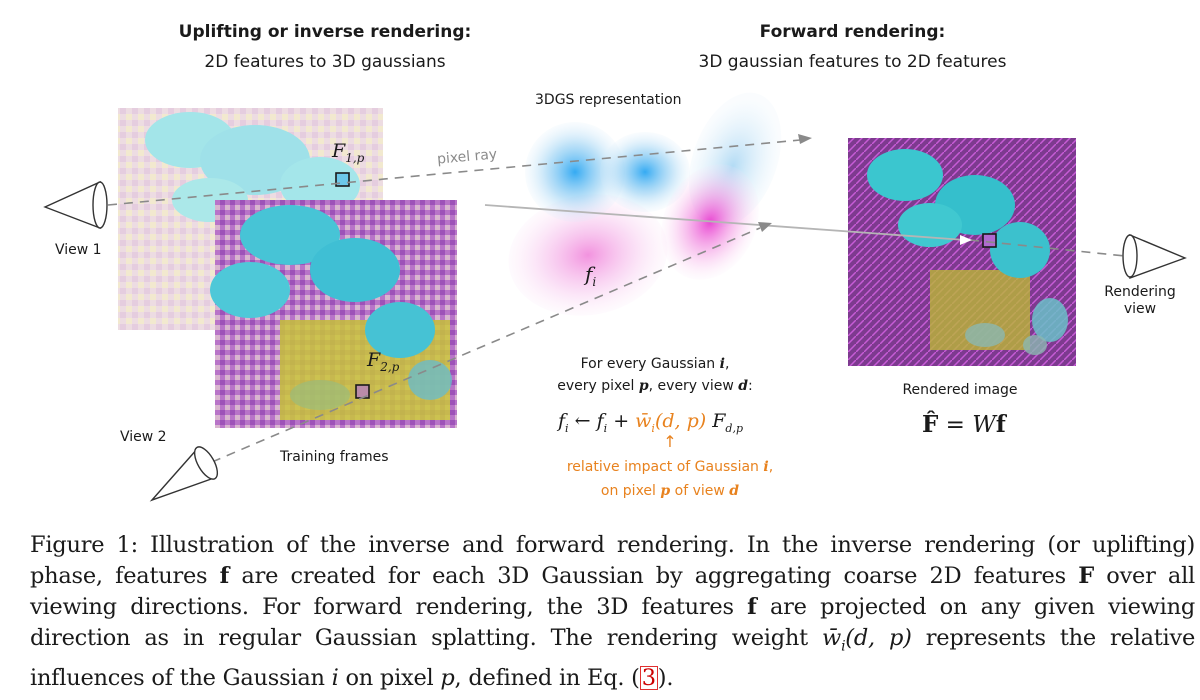 The height and width of the screenshot is (700, 1200). Describe the element at coordinates (348, 152) in the screenshot. I see `f1p-label: F1,p` at that location.